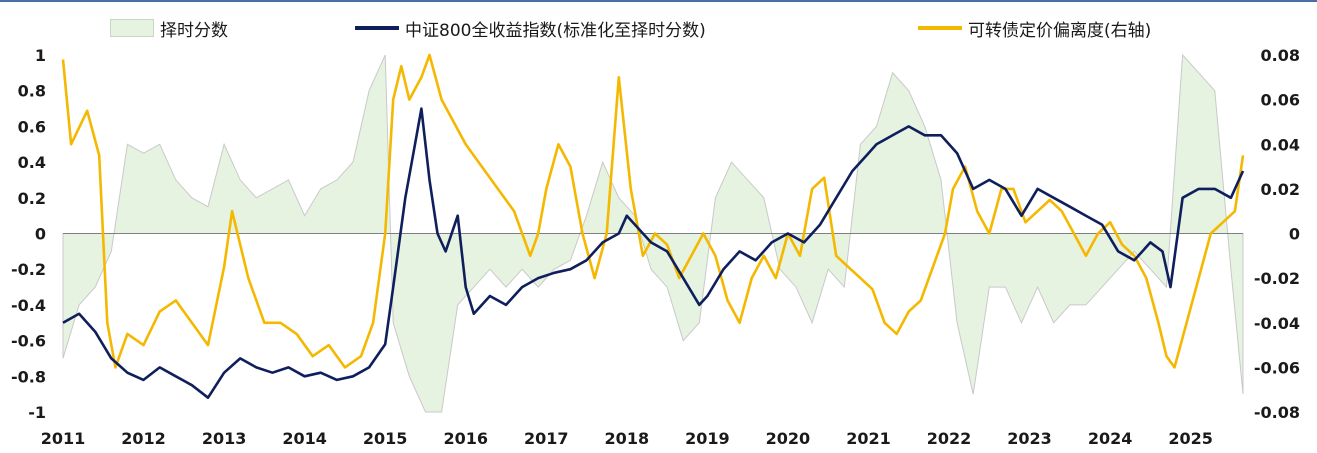  I want to click on x-tick-label: 2018, so click(627, 438).